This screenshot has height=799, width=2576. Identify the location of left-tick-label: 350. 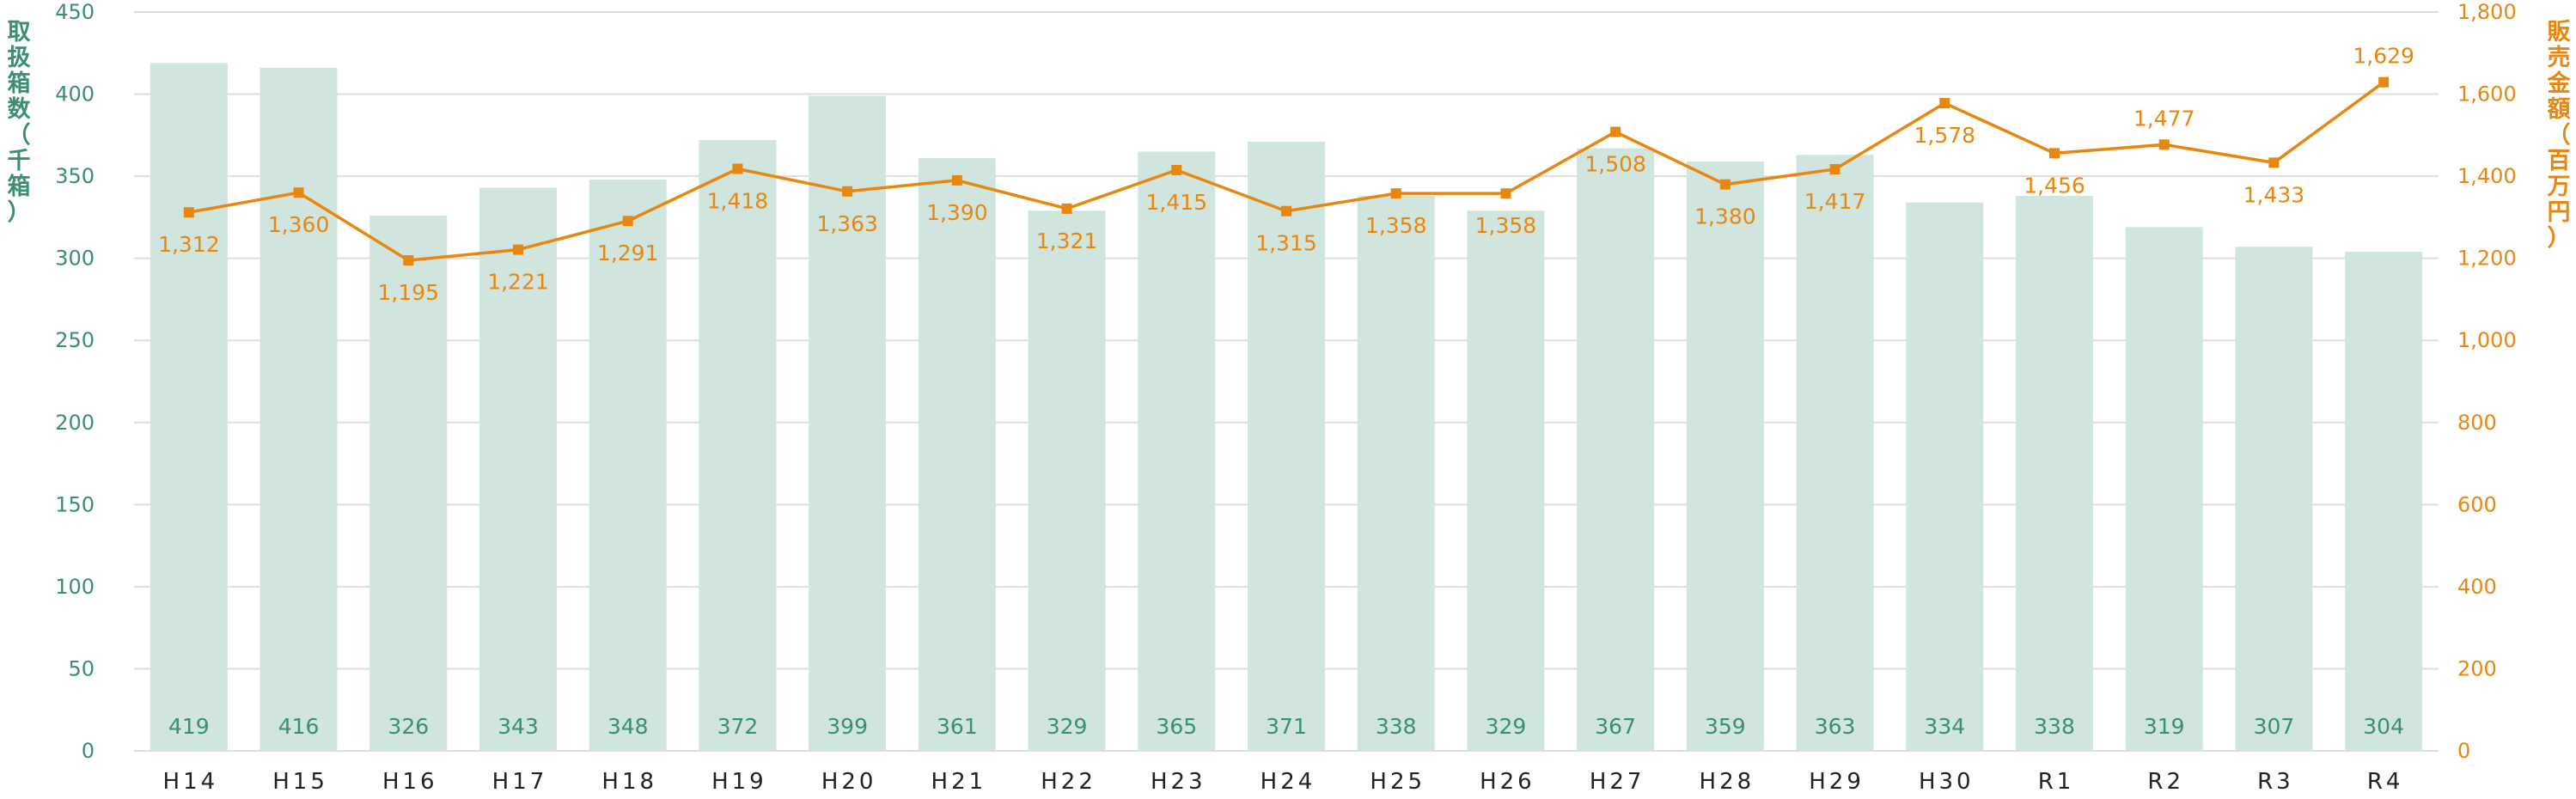
(75, 176).